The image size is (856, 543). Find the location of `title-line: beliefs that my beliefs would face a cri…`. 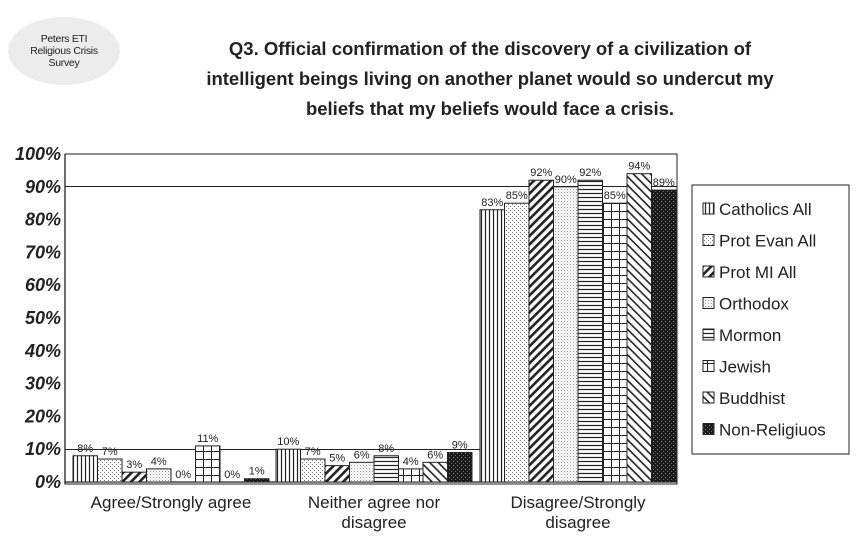

title-line: beliefs that my beliefs would face a cri… is located at coordinates (490, 108).